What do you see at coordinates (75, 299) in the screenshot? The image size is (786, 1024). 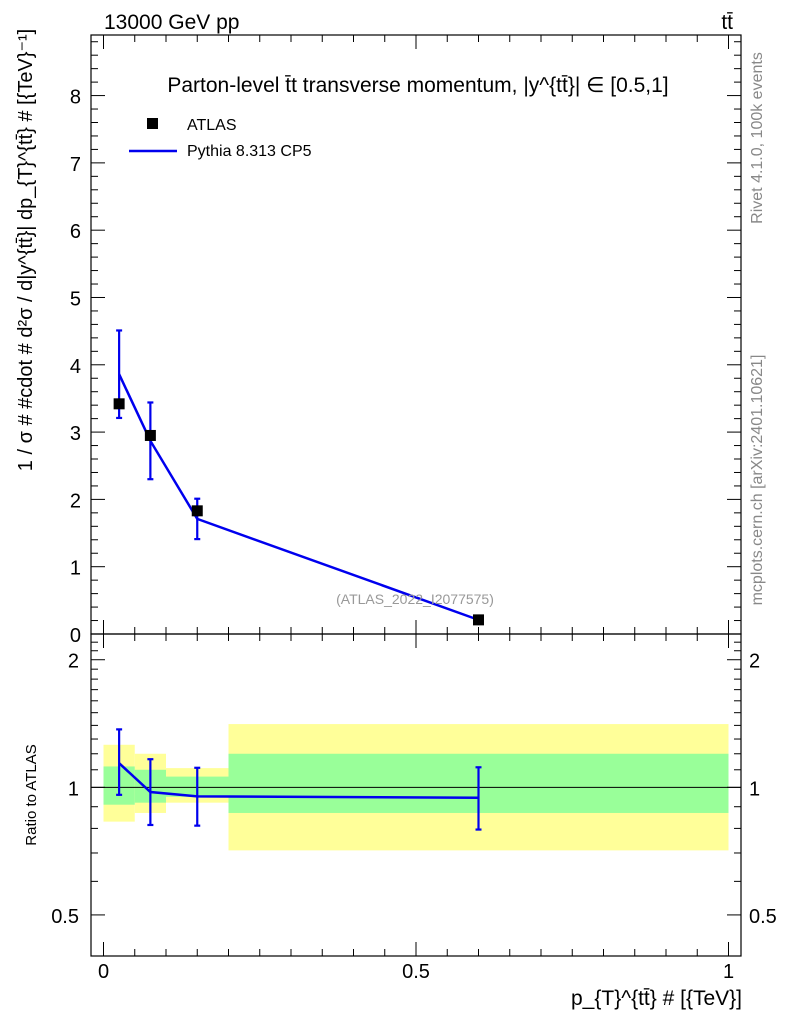 I see `y-tick-label: 5` at bounding box center [75, 299].